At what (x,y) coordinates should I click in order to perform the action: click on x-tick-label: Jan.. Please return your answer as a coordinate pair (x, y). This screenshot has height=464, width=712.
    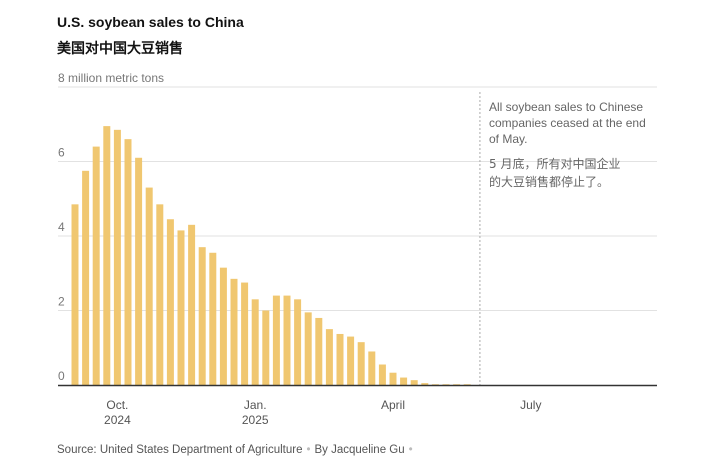
    Looking at the image, I should click on (255, 405).